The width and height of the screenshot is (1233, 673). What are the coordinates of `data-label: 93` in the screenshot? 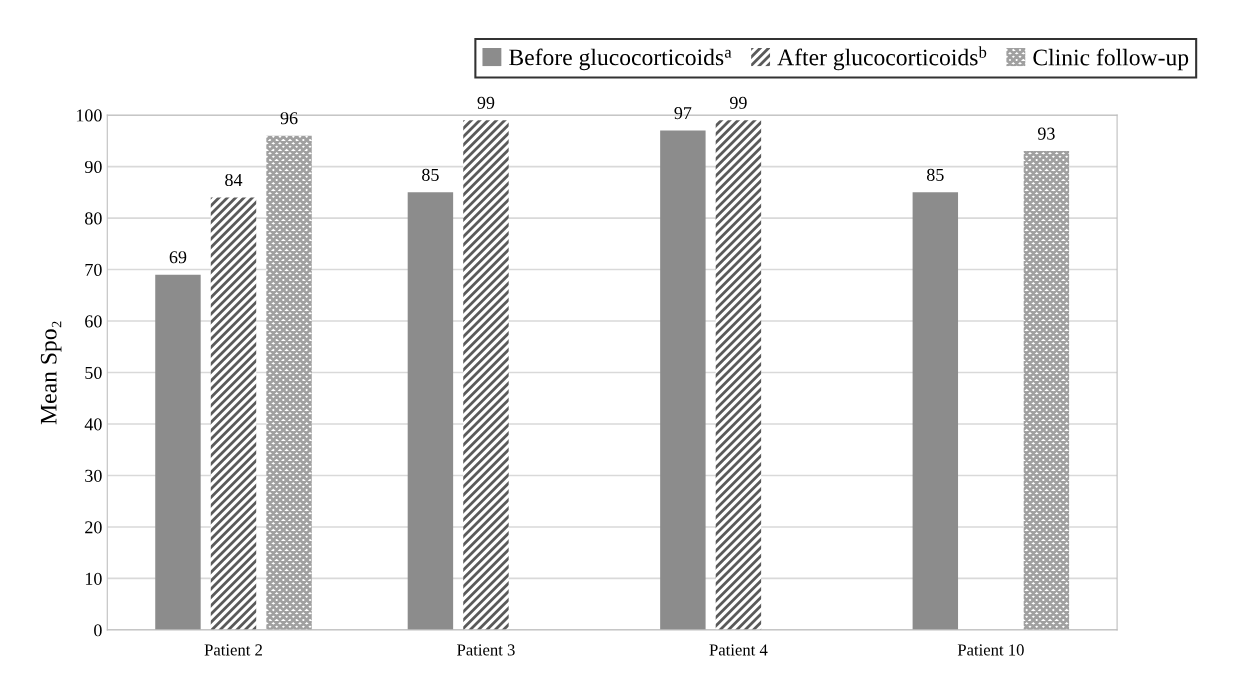 It's located at (1046, 133).